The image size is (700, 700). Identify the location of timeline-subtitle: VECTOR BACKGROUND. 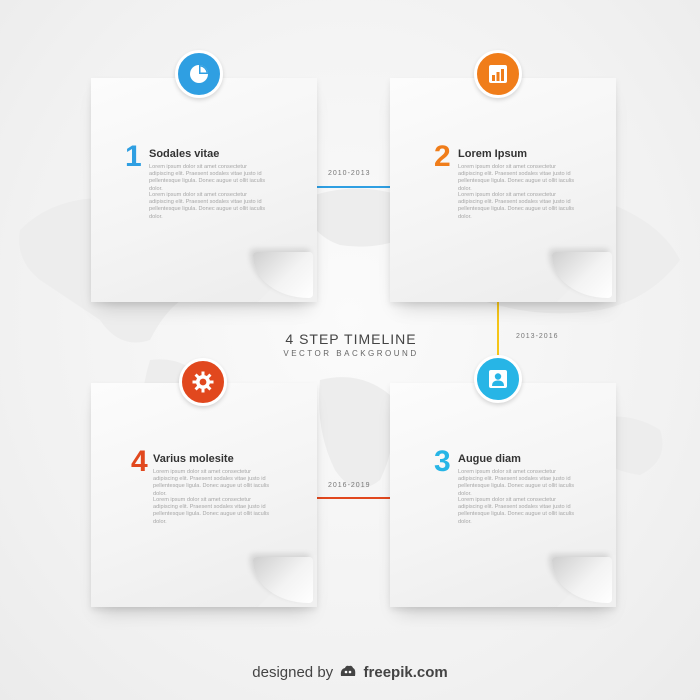
(351, 353).